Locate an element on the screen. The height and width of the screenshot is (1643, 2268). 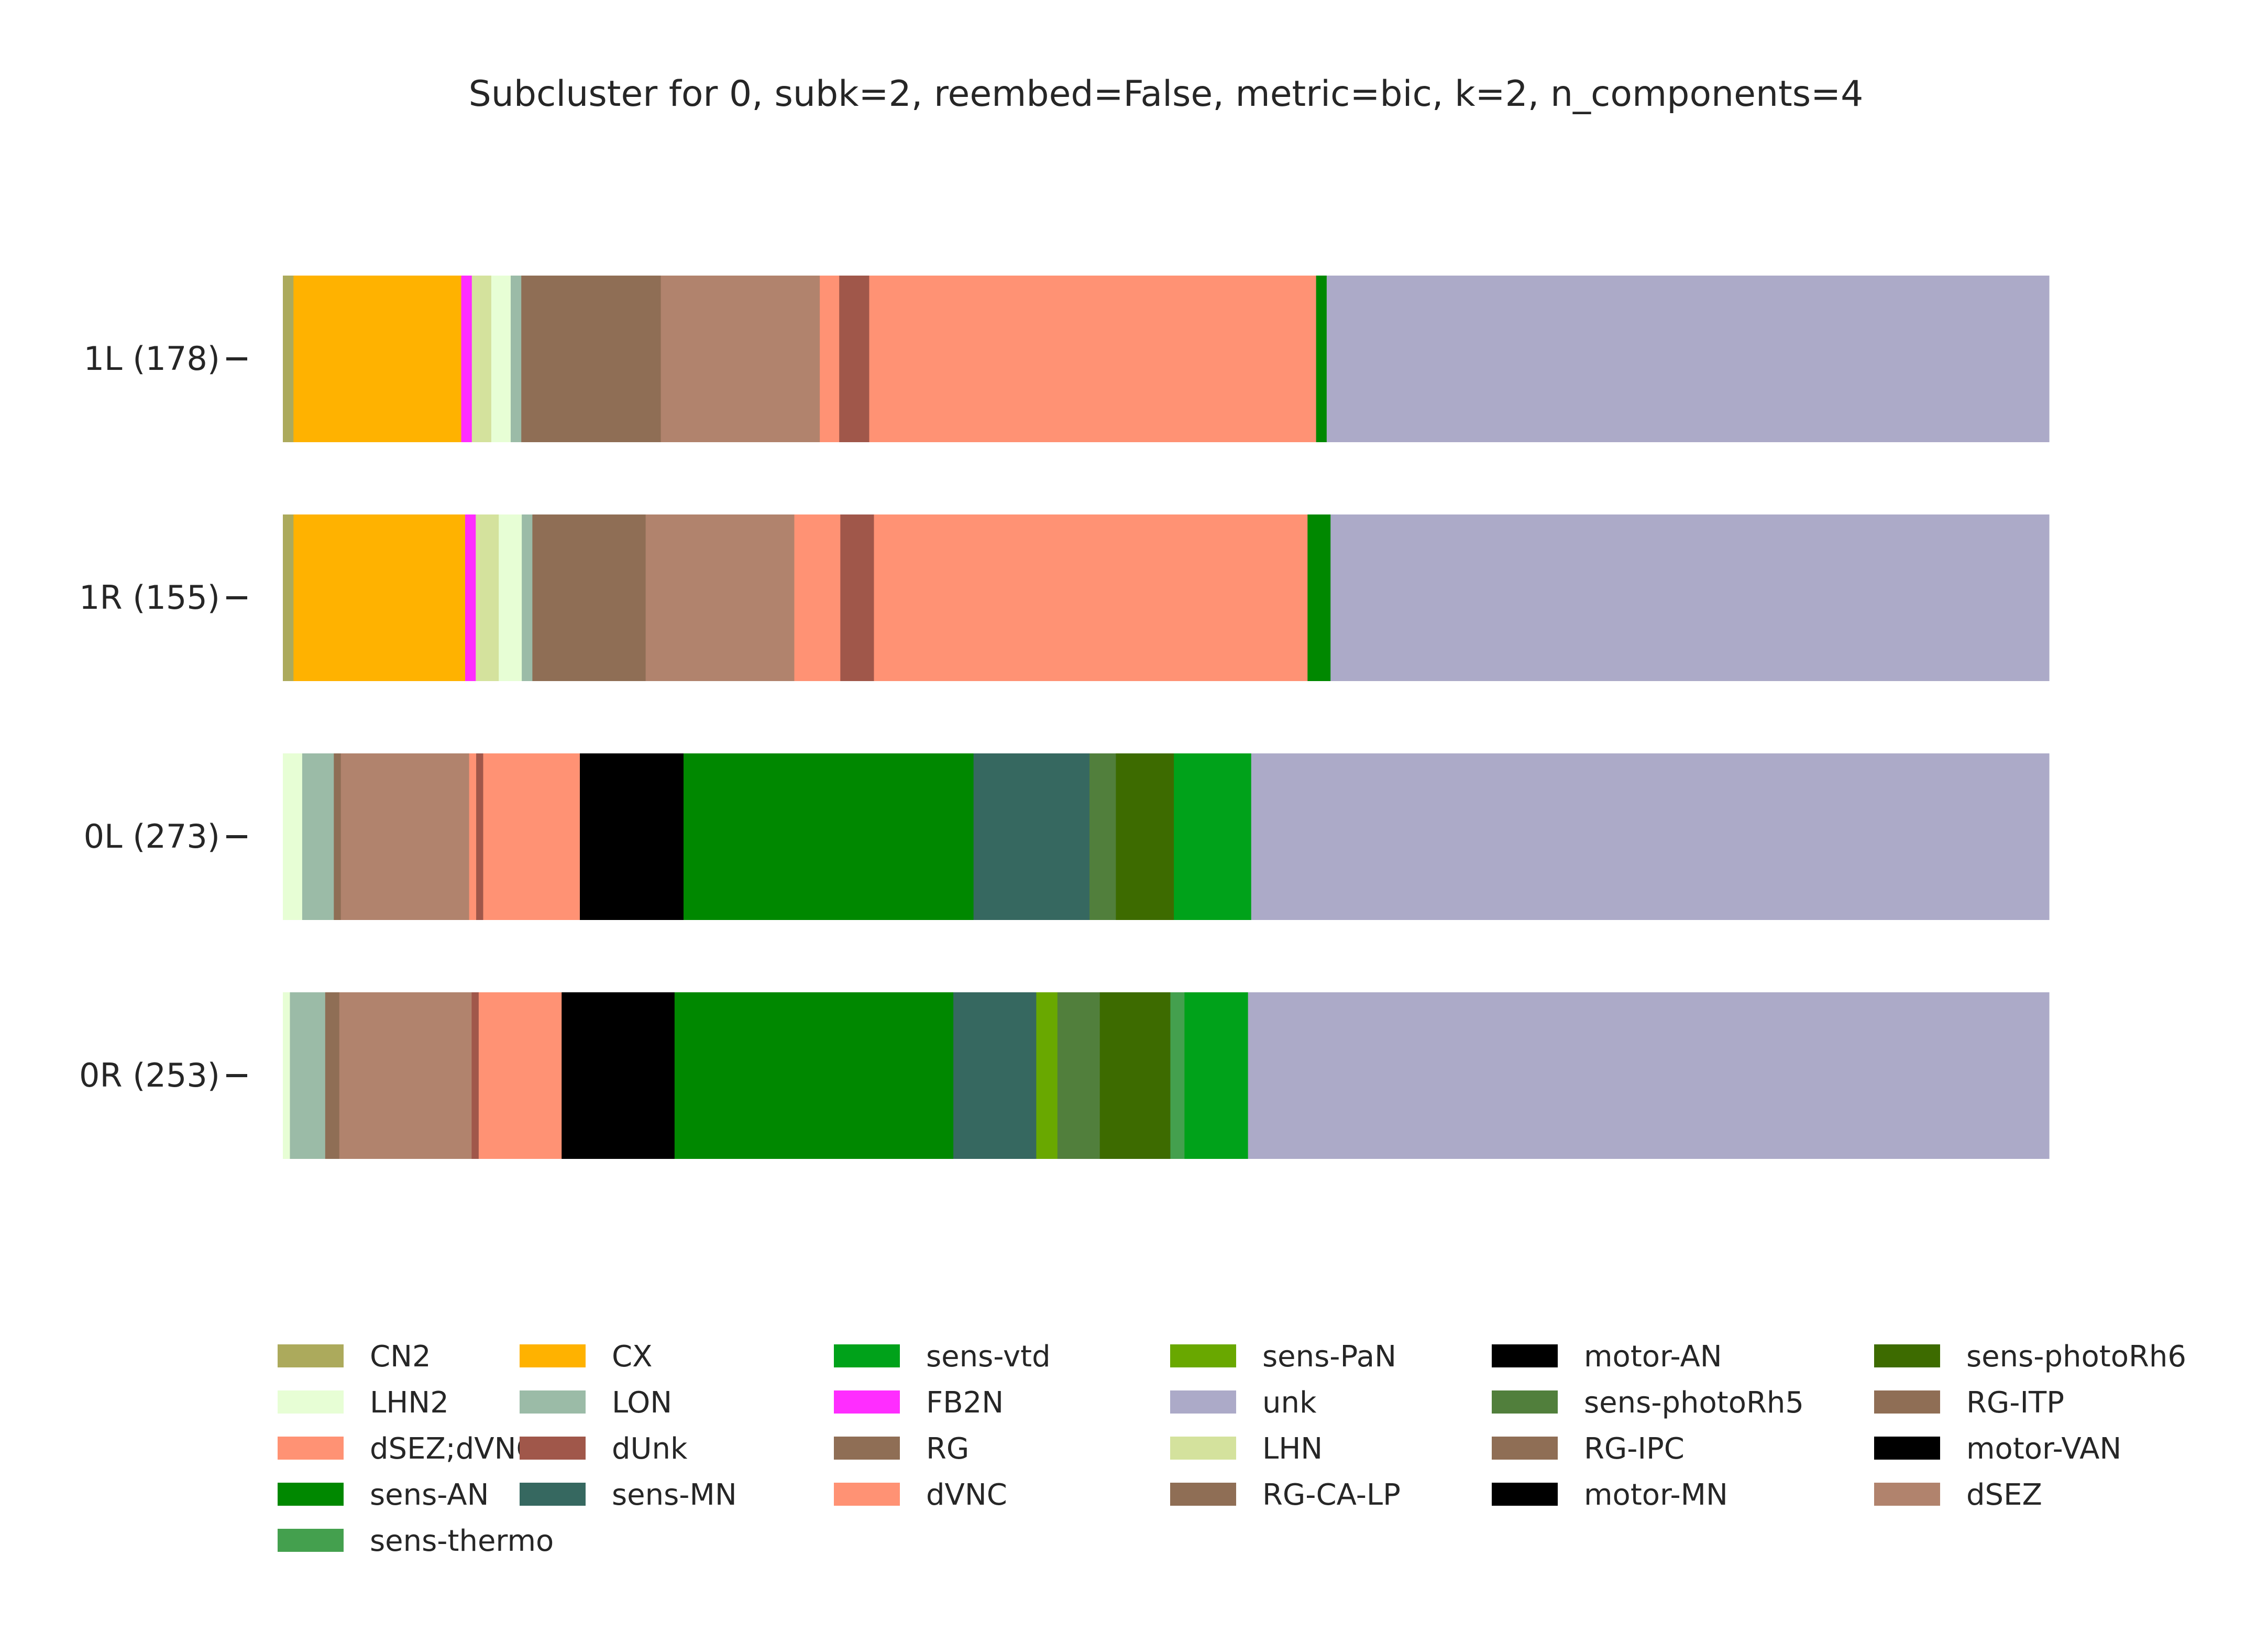
bar-segment-motor-an is located at coordinates (587, 1076).